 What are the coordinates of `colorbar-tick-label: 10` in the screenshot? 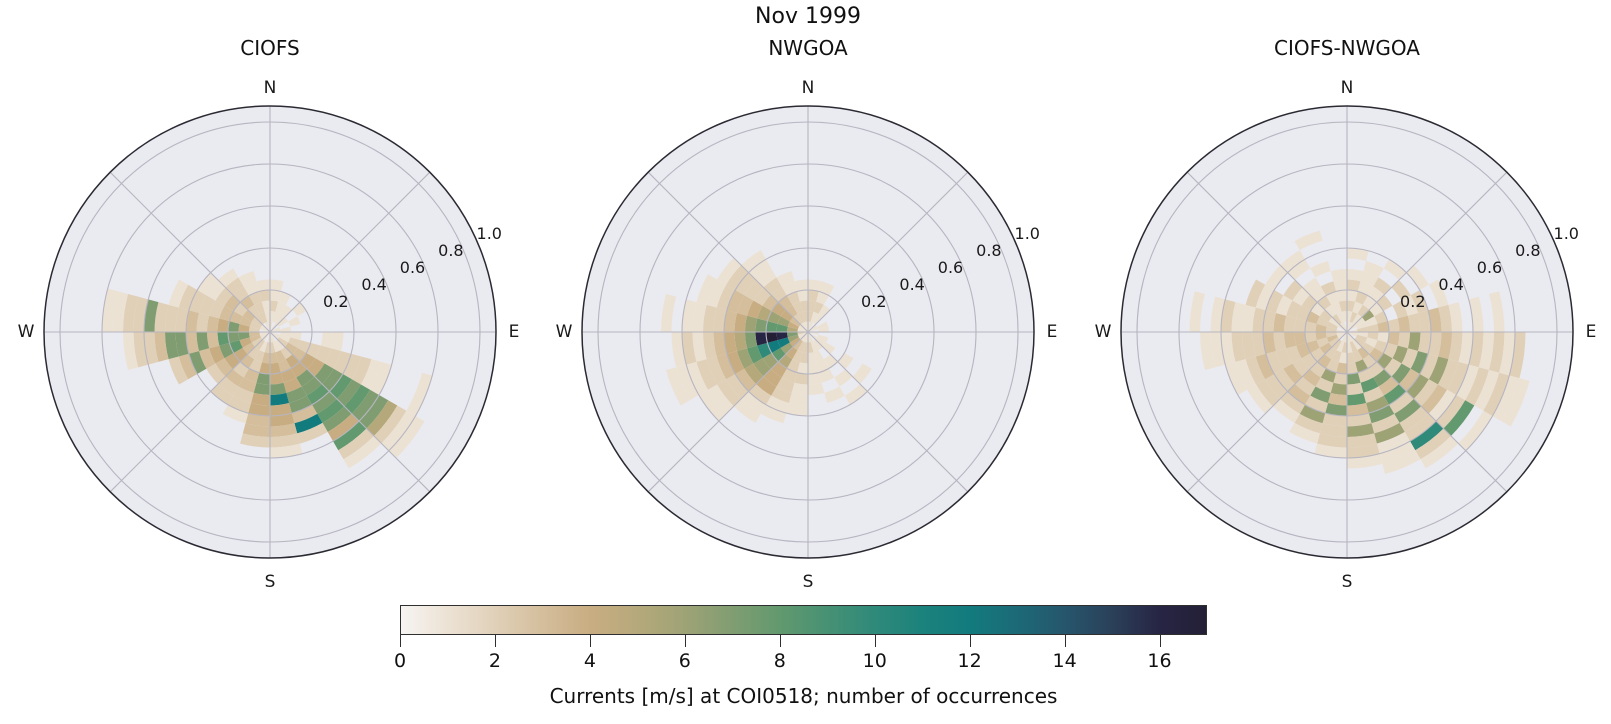 It's located at (874, 661).